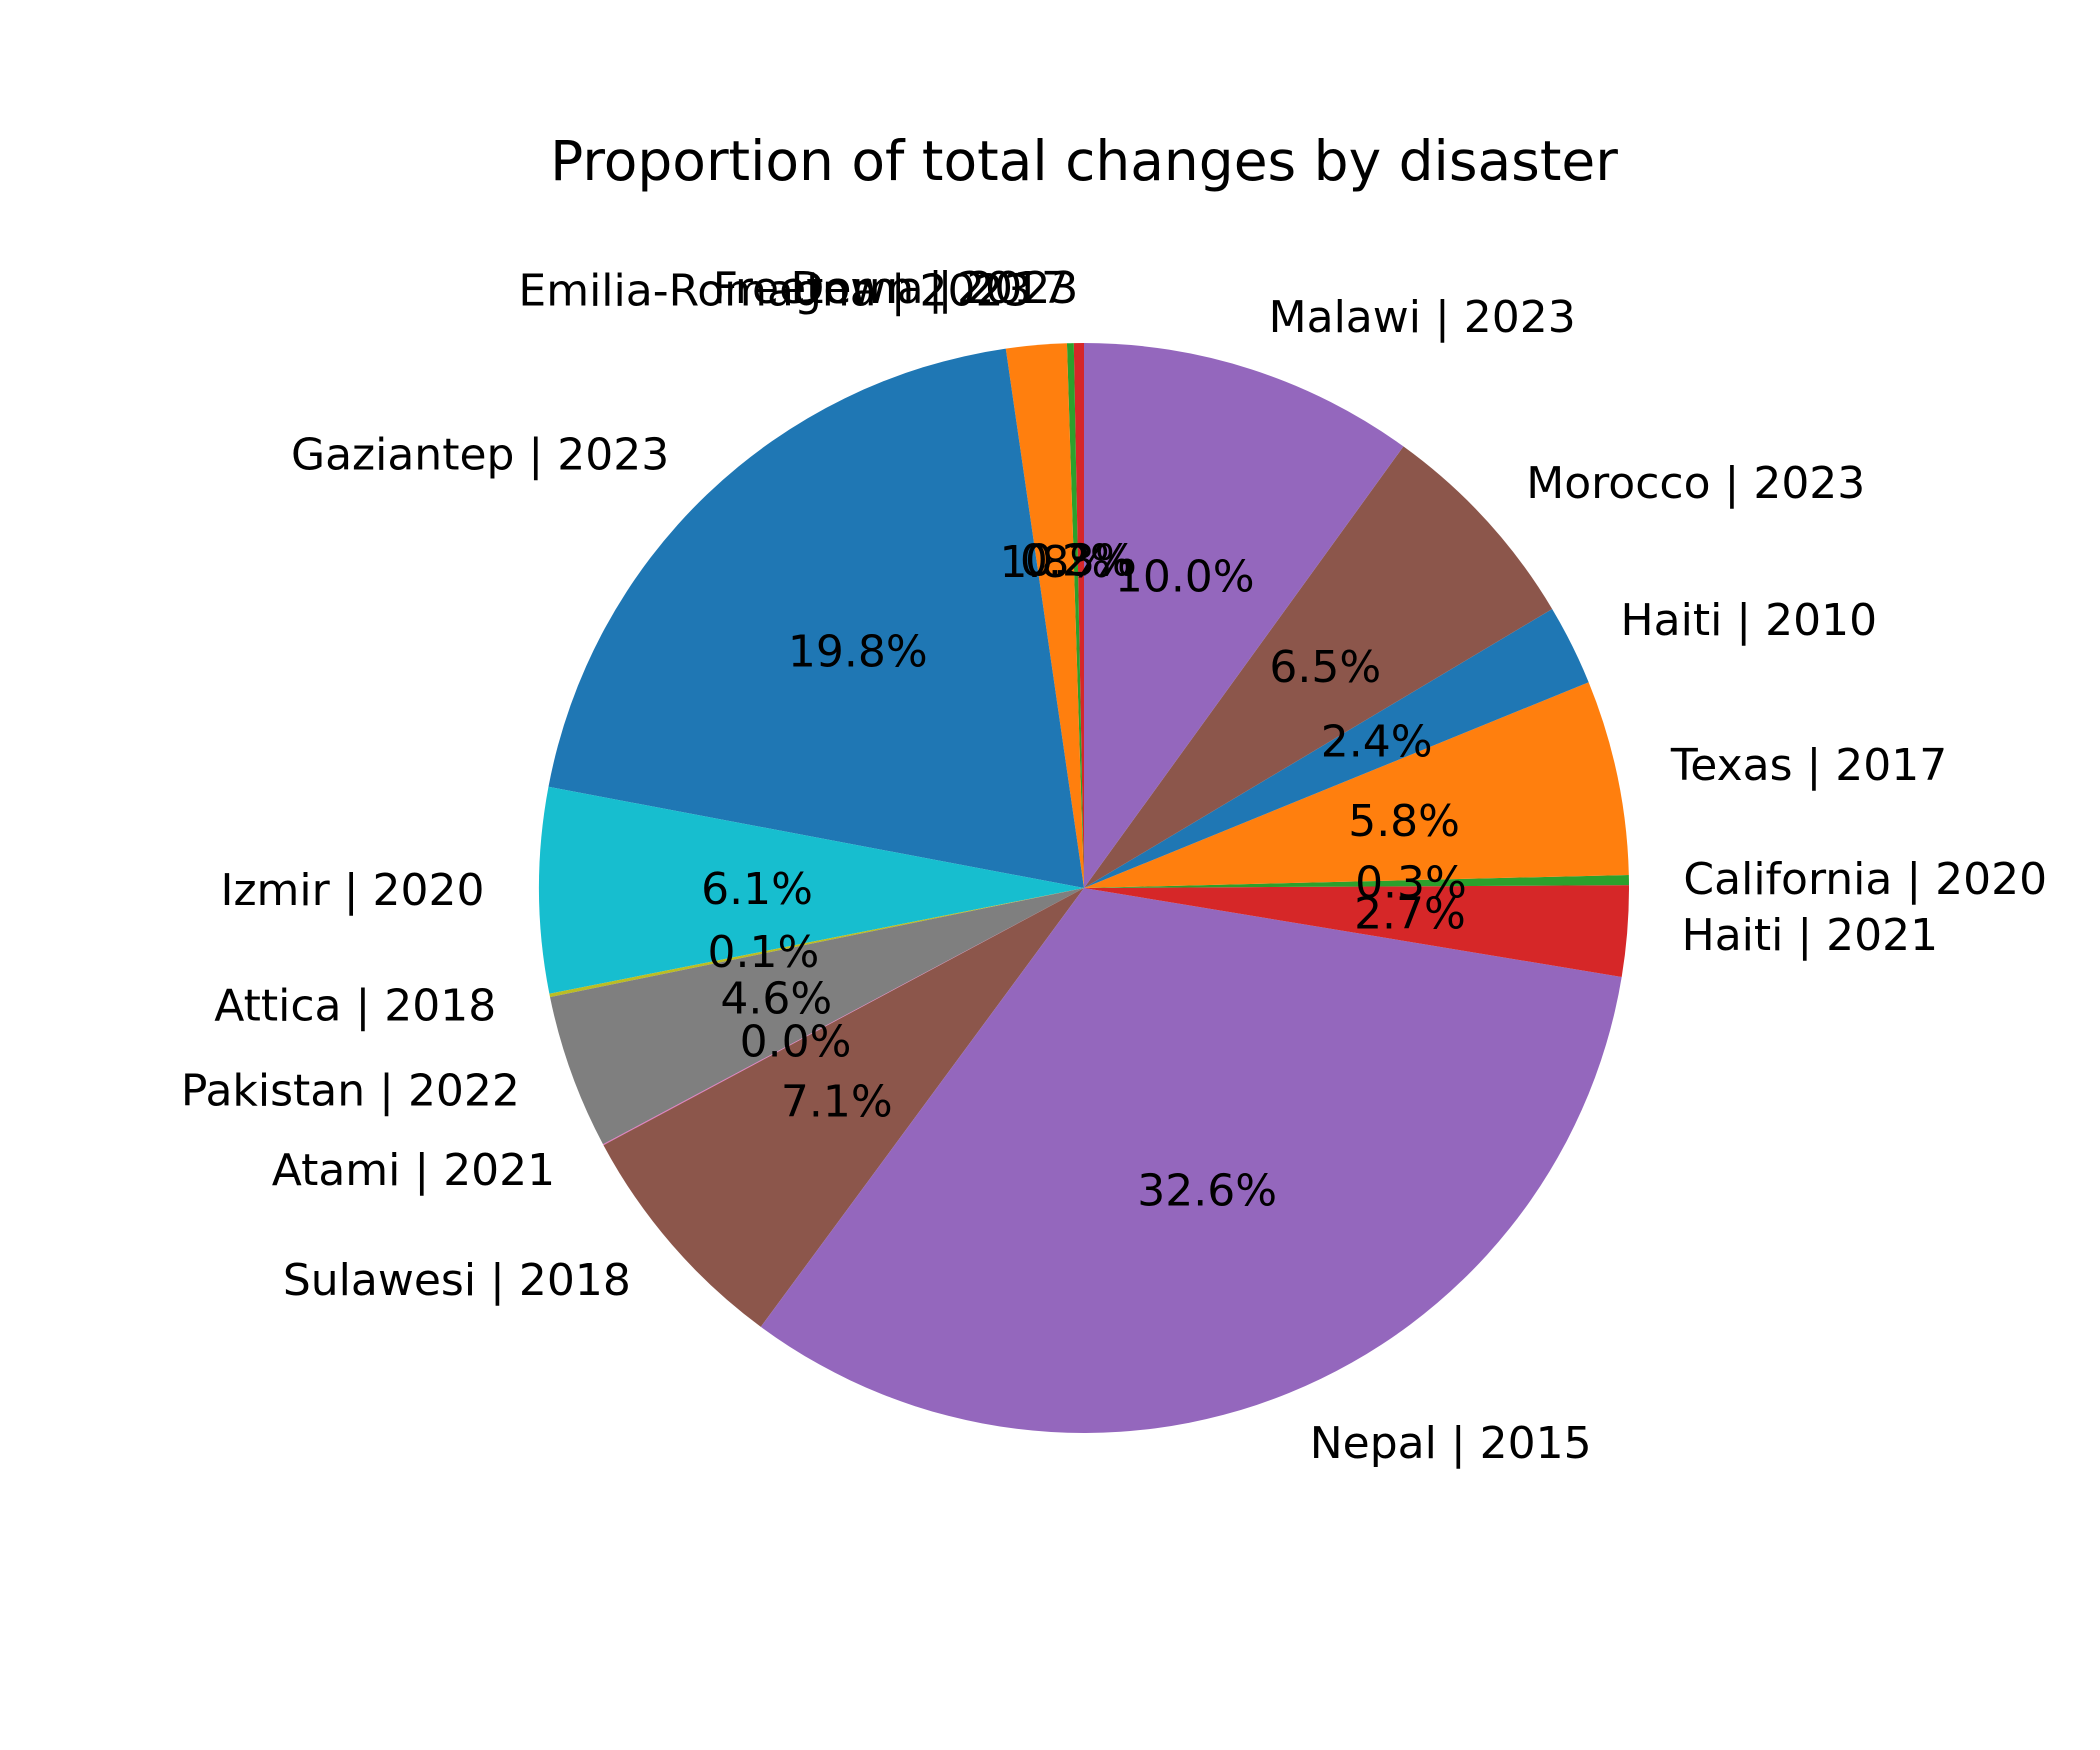 This screenshot has width=2100, height=1750. Describe the element at coordinates (350, 1091) in the screenshot. I see `slice-label-pakistan-2022: Pakistan | 2022` at that location.